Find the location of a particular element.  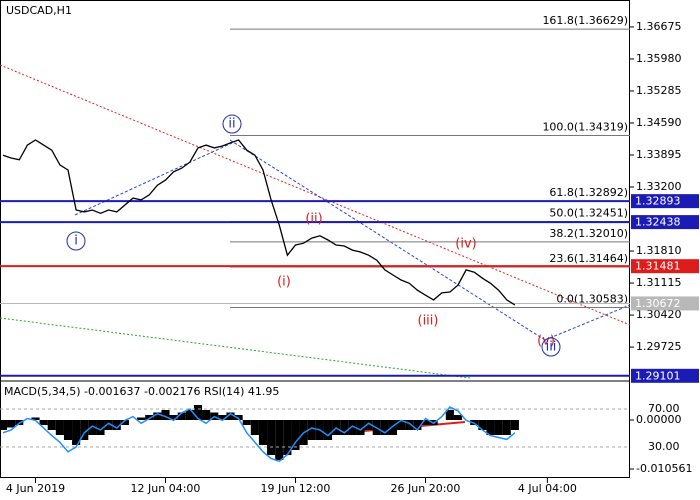

wave-label: (iii) is located at coordinates (428, 321).